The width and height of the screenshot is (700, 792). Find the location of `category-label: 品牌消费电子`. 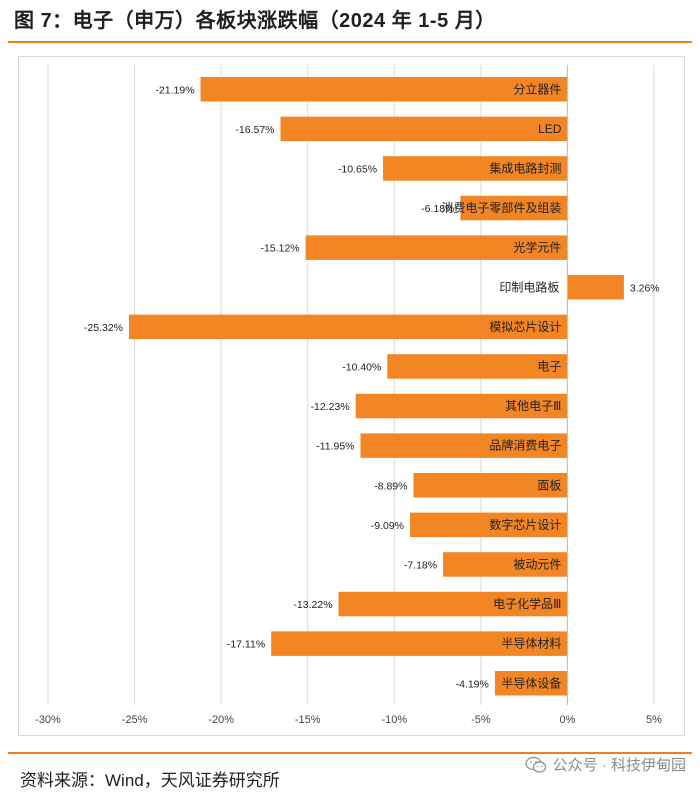

category-label: 品牌消费电子 is located at coordinates (525, 446).